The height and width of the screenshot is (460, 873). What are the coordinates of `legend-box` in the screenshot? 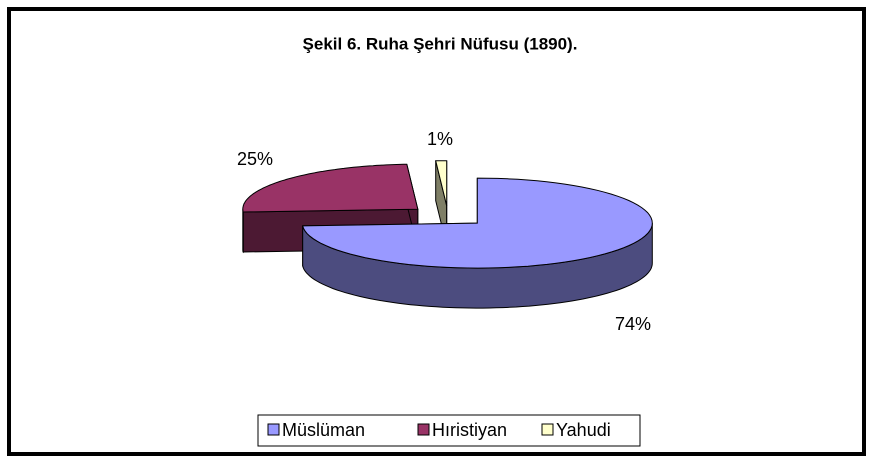 It's located at (449, 430).